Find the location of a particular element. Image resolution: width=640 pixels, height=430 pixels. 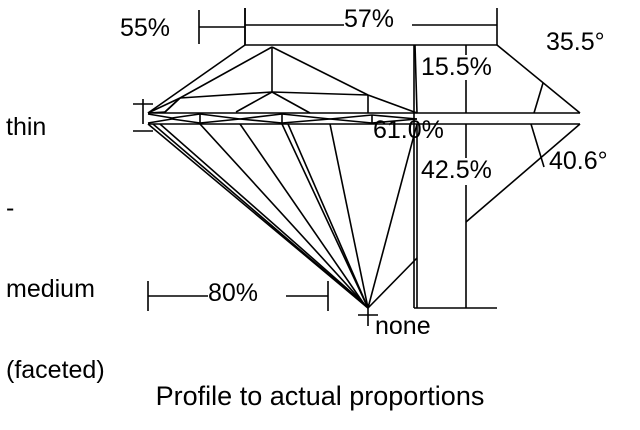

figure-caption: Profile to actual proportions is located at coordinates (320, 396).